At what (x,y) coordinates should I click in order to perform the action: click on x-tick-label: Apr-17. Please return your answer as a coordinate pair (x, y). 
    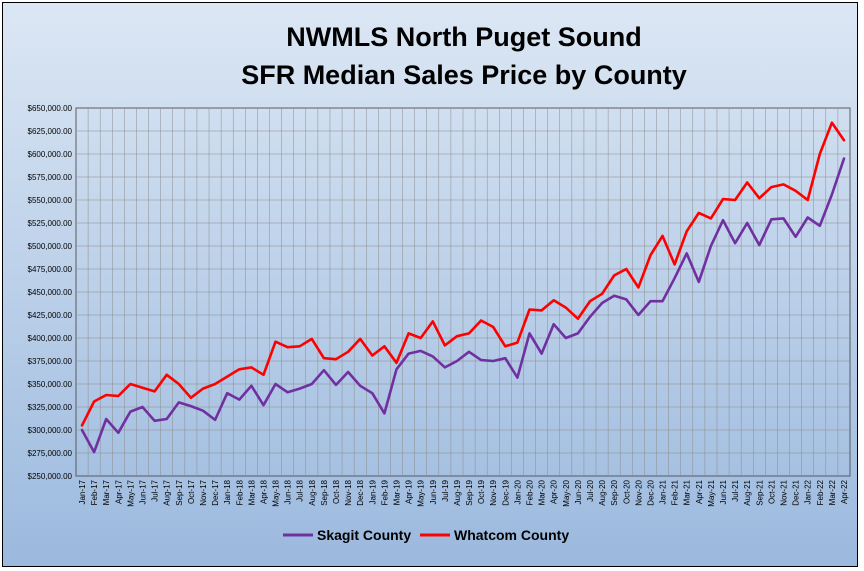
    Looking at the image, I should click on (118, 491).